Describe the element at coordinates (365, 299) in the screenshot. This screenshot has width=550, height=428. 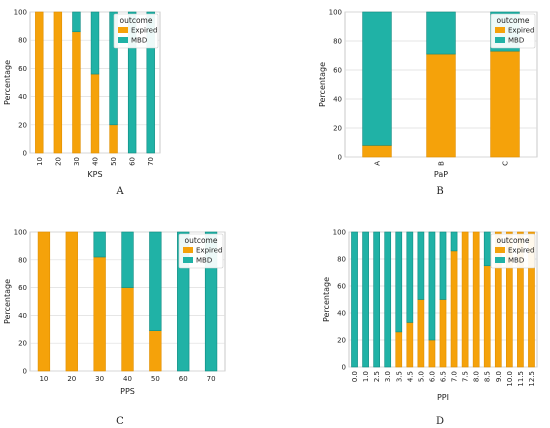
I see `bar-mbd-1.0` at that location.